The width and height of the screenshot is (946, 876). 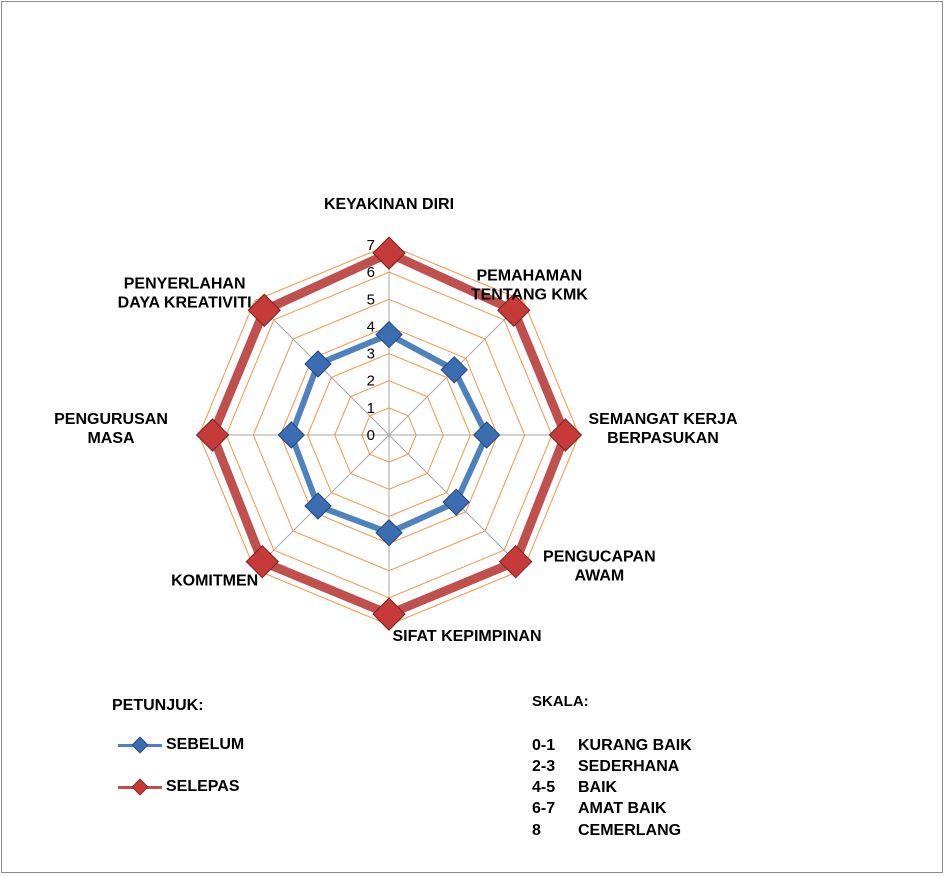 What do you see at coordinates (536, 830) in the screenshot?
I see `scale-range: 8` at bounding box center [536, 830].